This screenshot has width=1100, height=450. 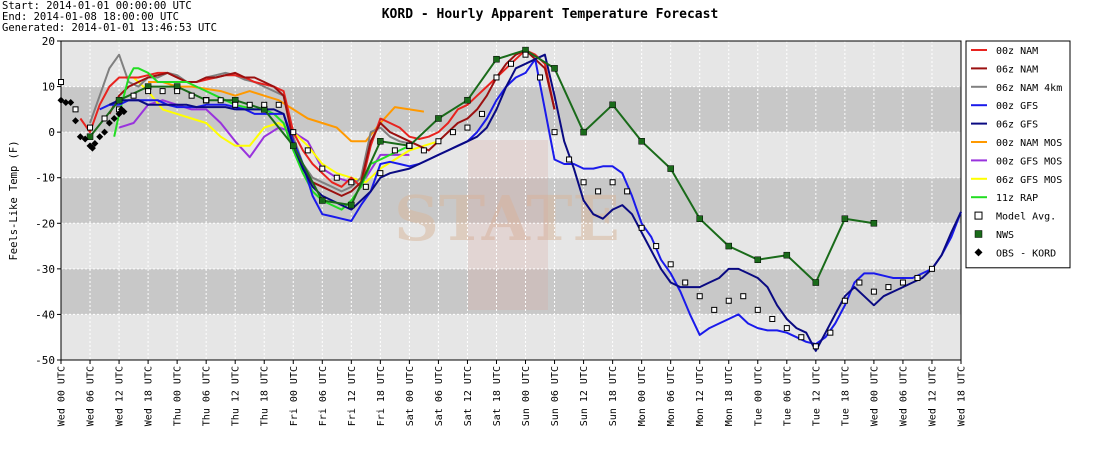 I want to click on x-tick-label: Fri 06 UTC, so click(x=323, y=396).